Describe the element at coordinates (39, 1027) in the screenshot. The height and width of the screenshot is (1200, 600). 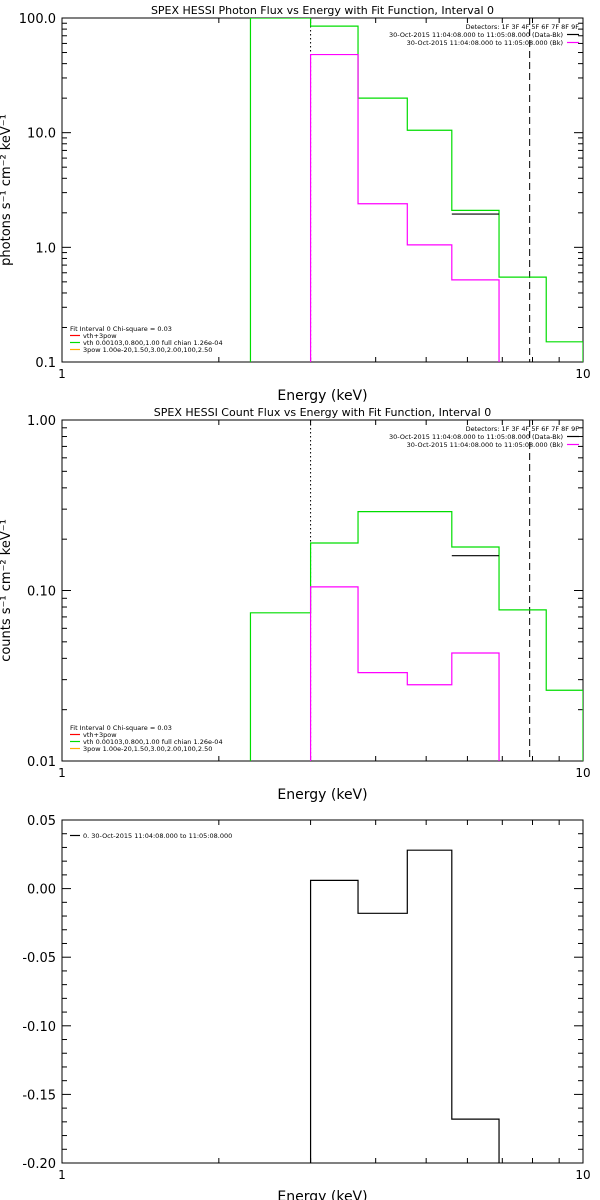
I see `y-tick-label: -0.10` at that location.